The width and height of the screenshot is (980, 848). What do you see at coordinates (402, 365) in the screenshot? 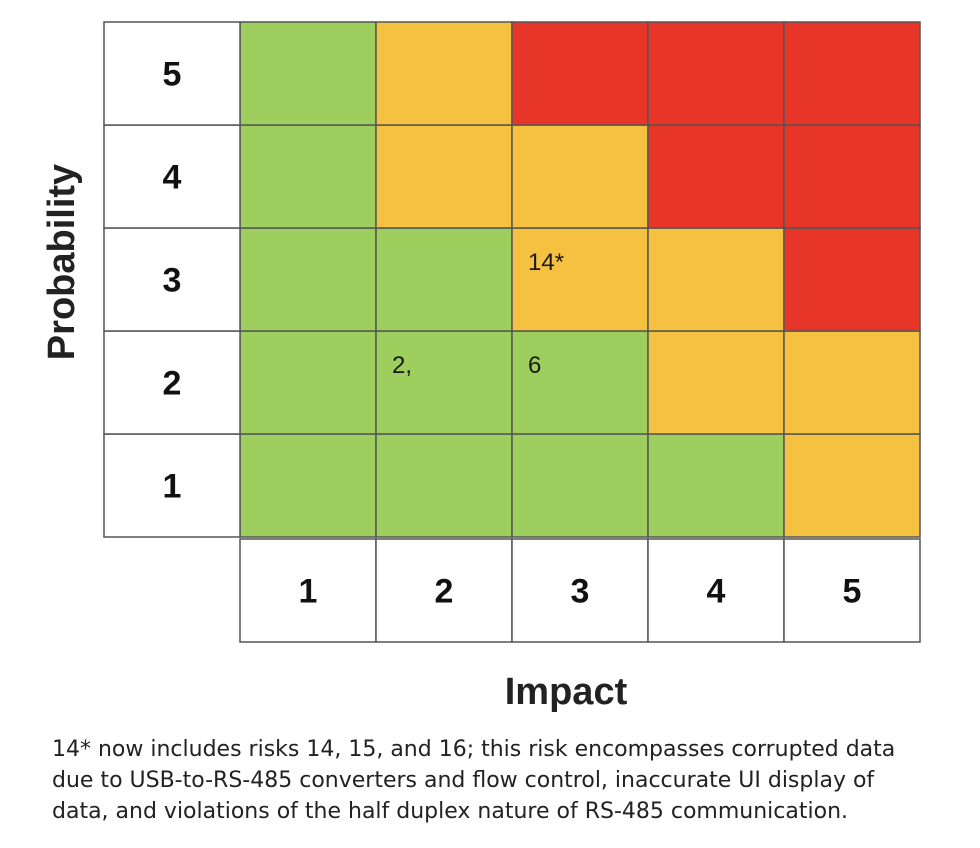
I see `annotation-2: 2,` at bounding box center [402, 365].